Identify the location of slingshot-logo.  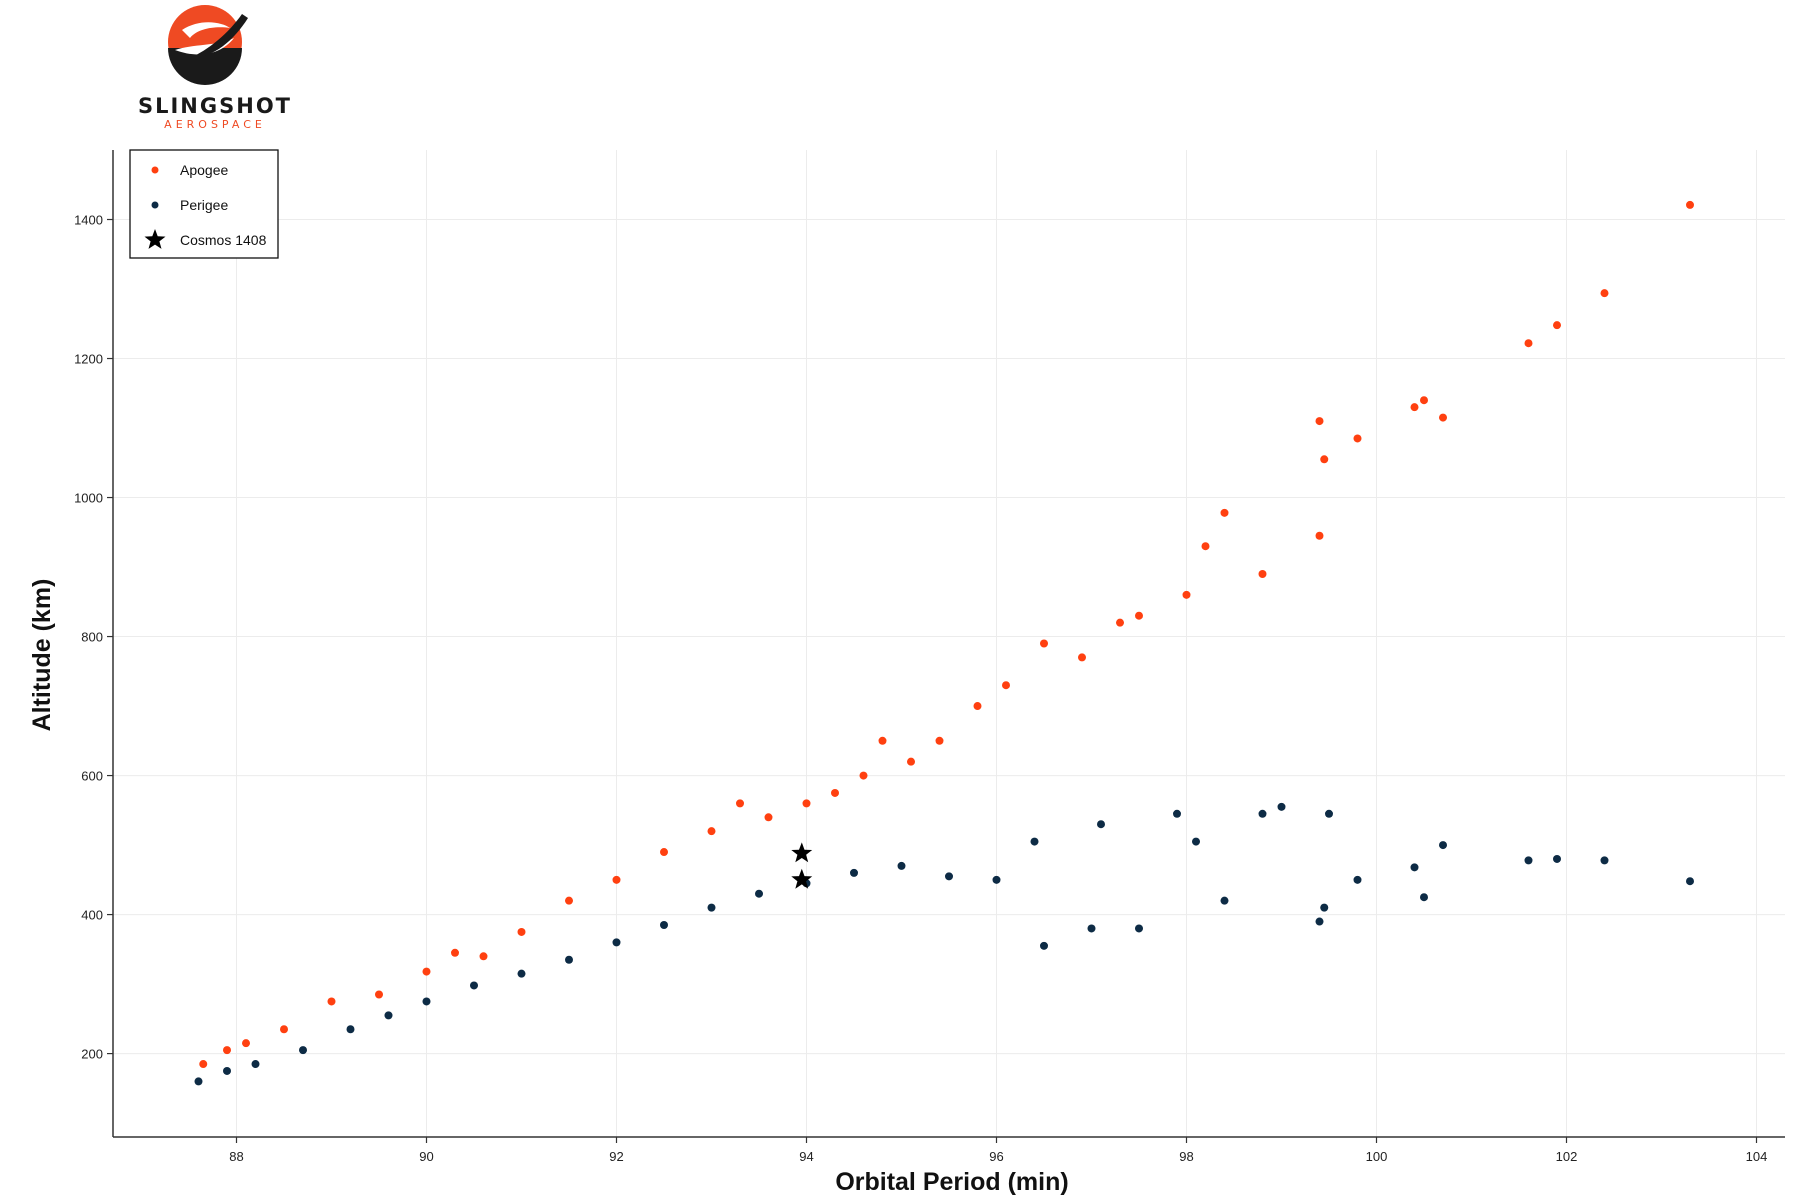
(208, 45).